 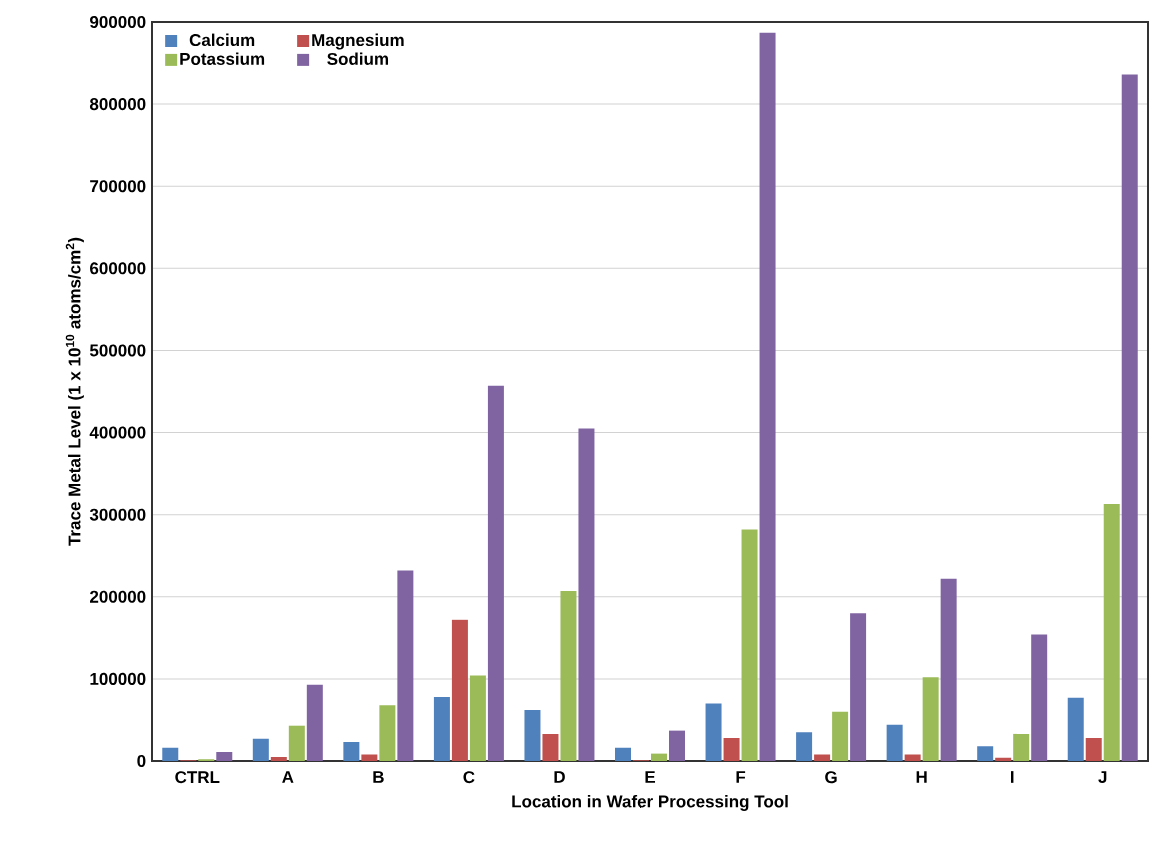 I want to click on x-tick-label: B, so click(x=378, y=777).